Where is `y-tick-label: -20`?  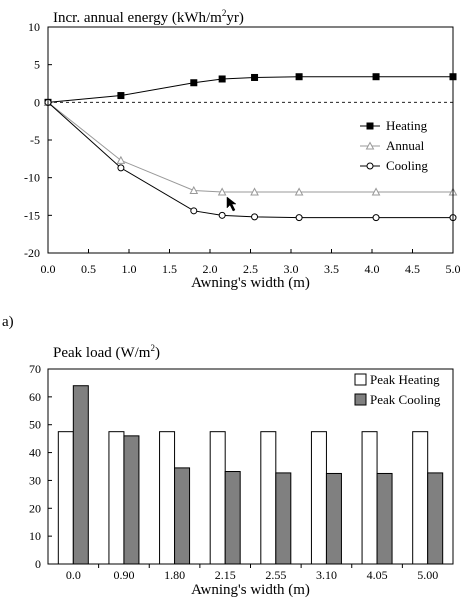 y-tick-label: -20 is located at coordinates (32, 253).